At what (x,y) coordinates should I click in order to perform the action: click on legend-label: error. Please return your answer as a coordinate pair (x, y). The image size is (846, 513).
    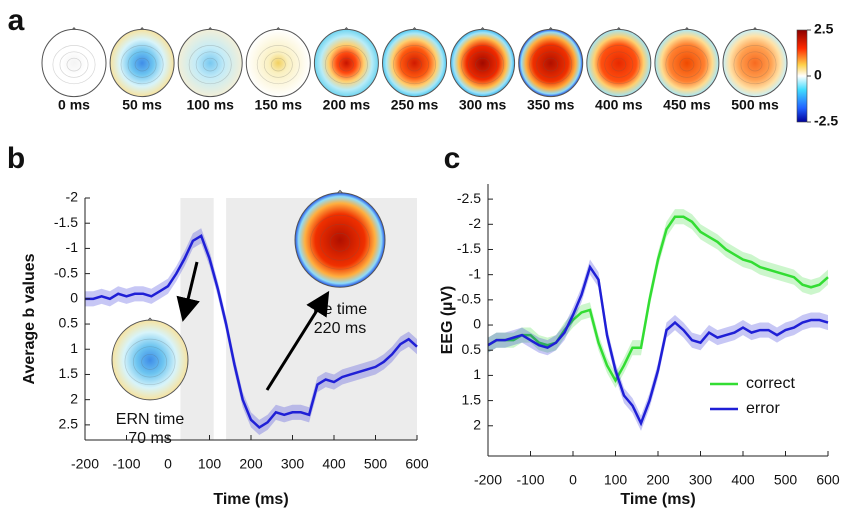
    Looking at the image, I should click on (763, 408).